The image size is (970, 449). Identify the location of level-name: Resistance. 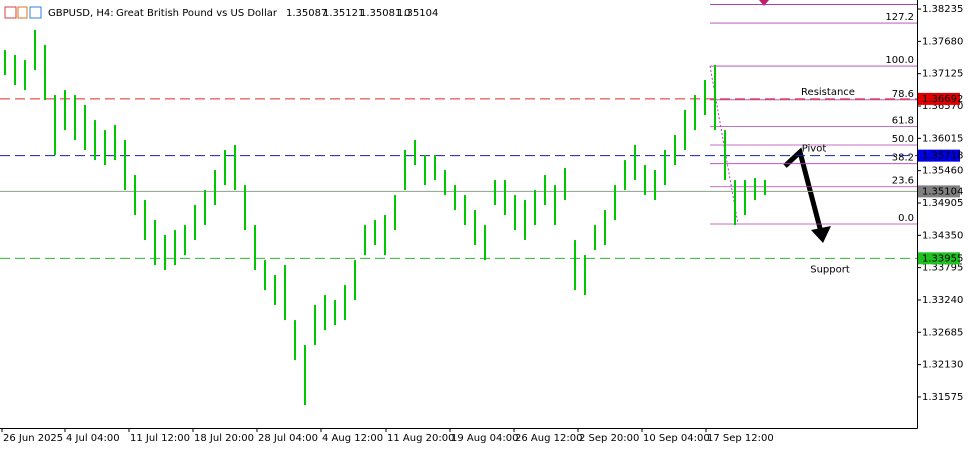
(828, 92).